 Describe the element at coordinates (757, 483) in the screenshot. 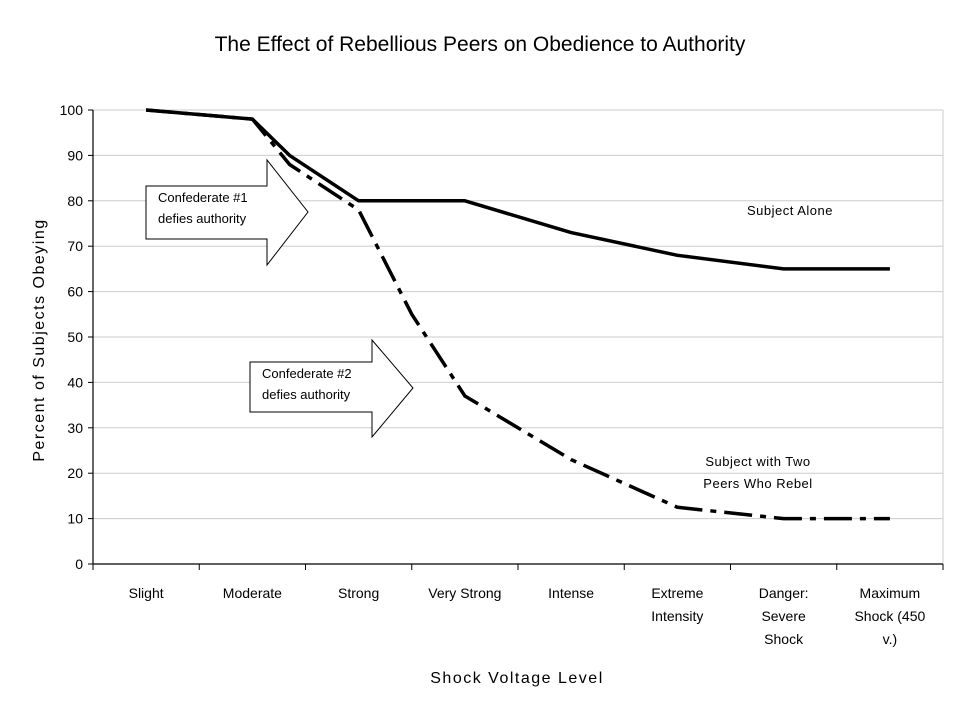

I see `series-label: Peers Who Rebel` at that location.